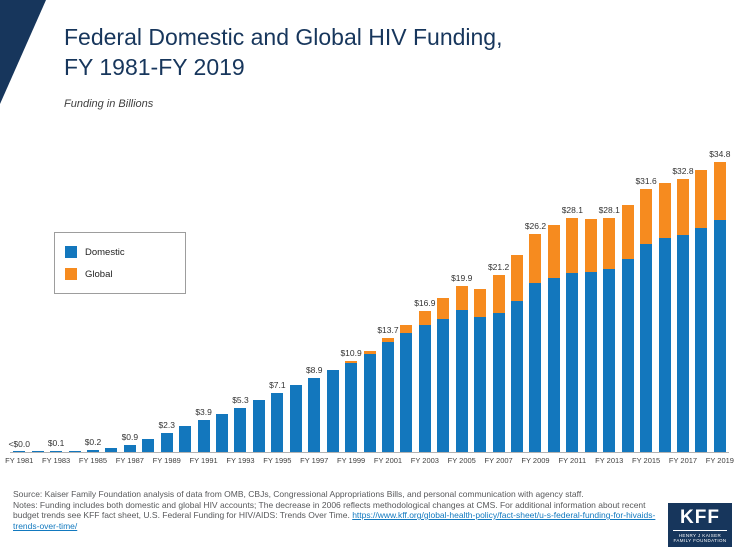 The height and width of the screenshot is (551, 735). What do you see at coordinates (166, 424) in the screenshot?
I see `bar-value-label: $2.3` at bounding box center [166, 424].